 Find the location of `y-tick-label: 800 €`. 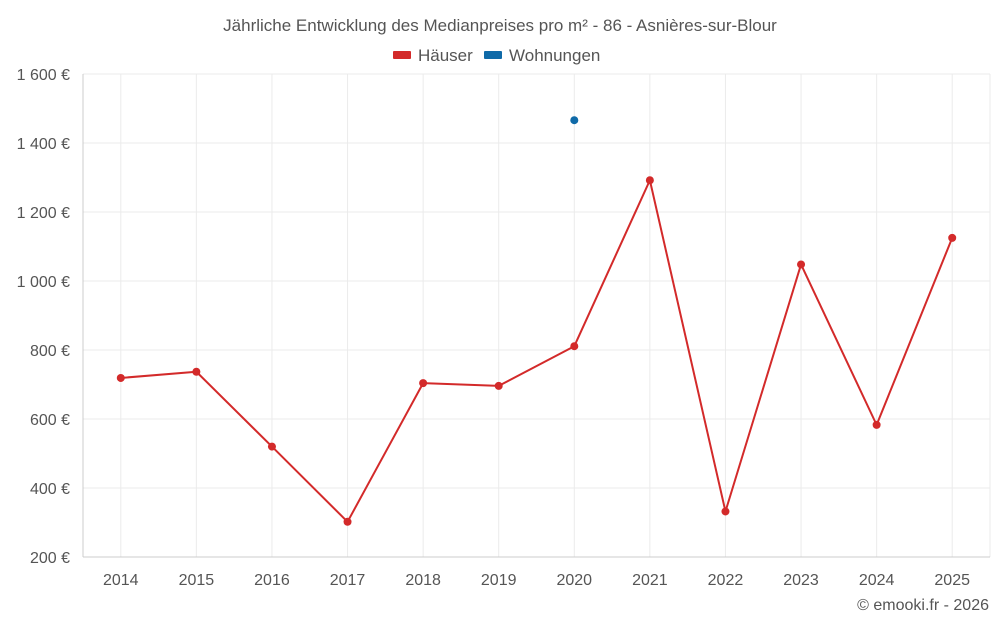

y-tick-label: 800 € is located at coordinates (50, 351).